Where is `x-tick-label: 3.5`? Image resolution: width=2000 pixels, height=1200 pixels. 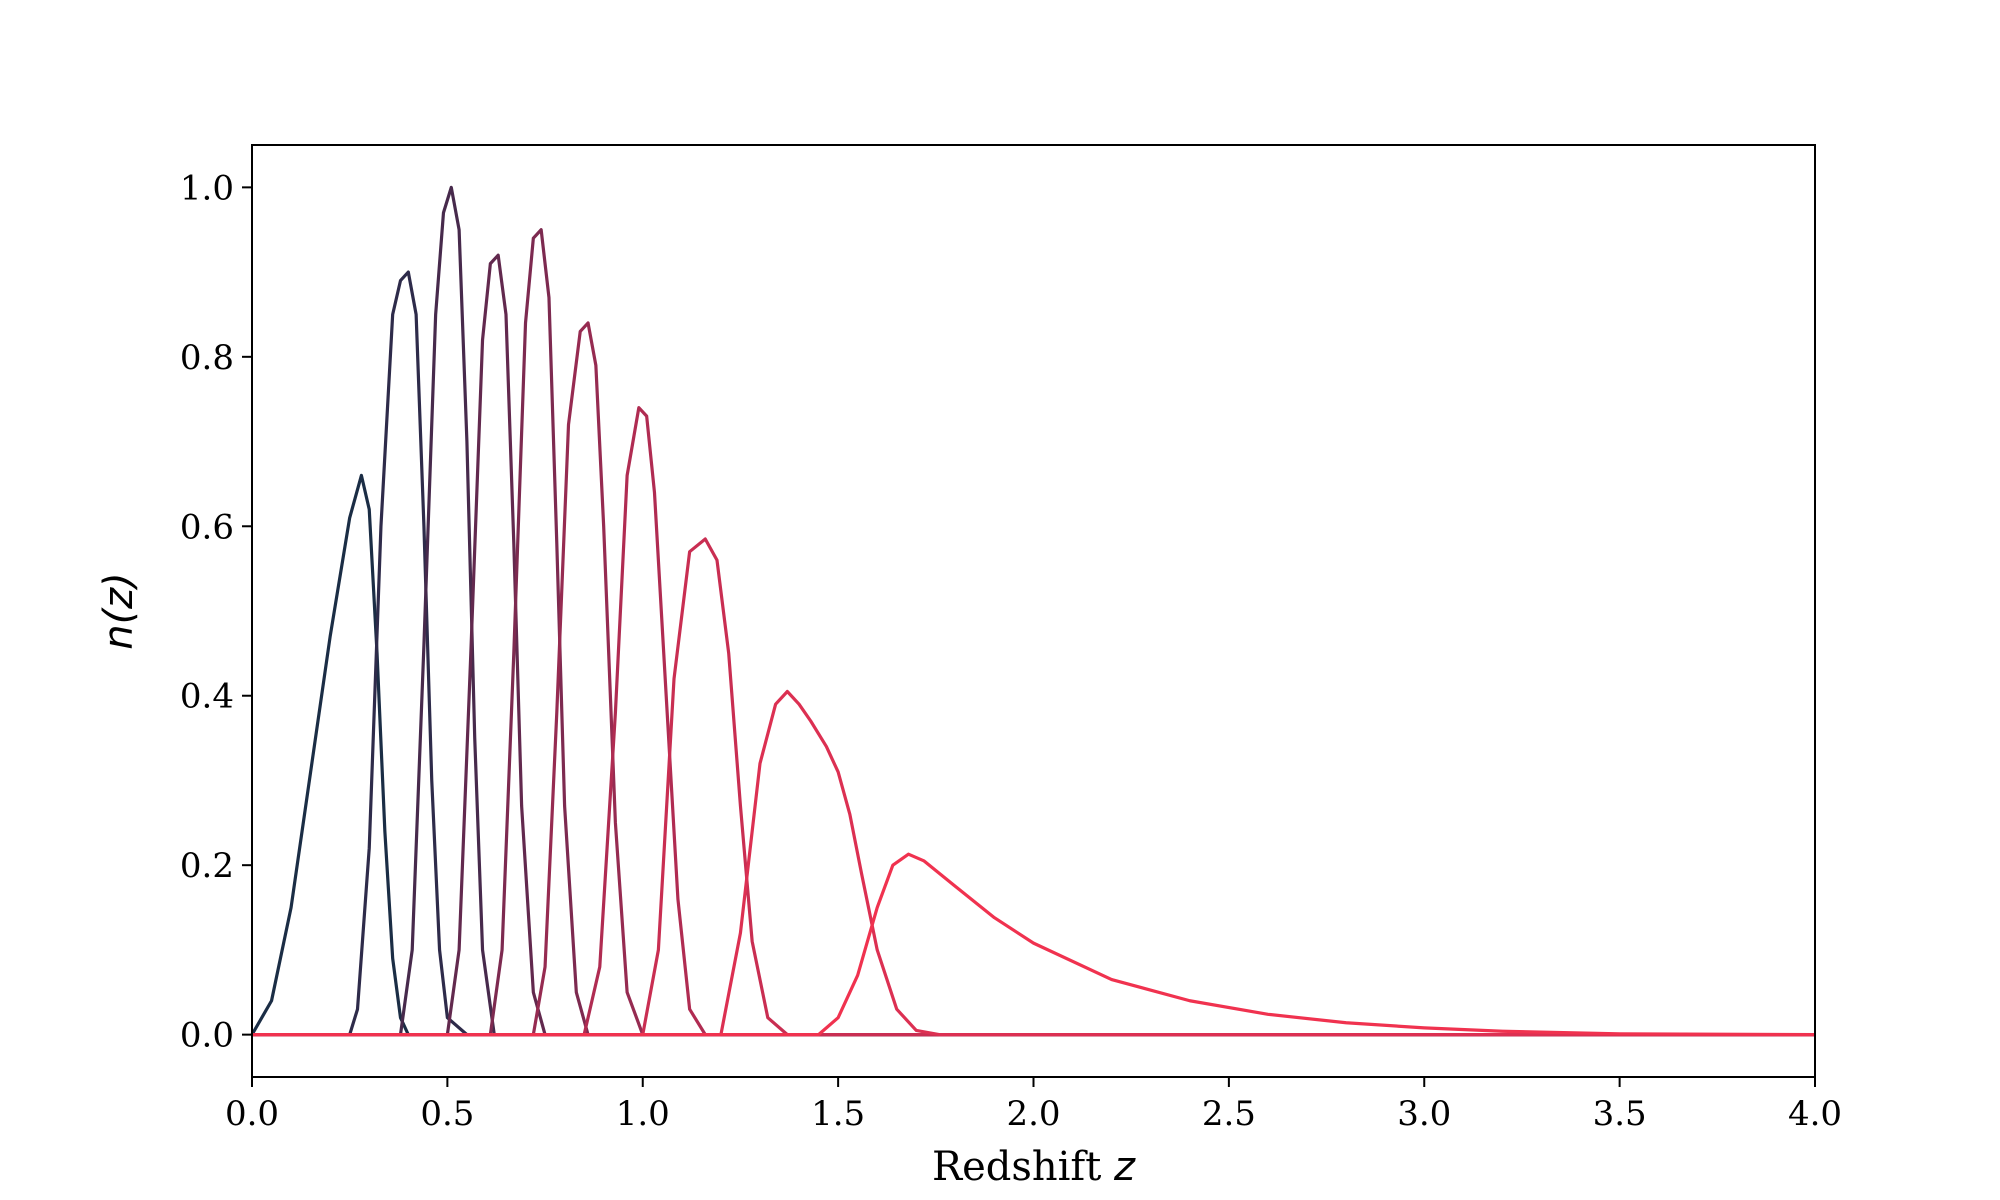
x-tick-label: 3.5 is located at coordinates (1620, 1114).